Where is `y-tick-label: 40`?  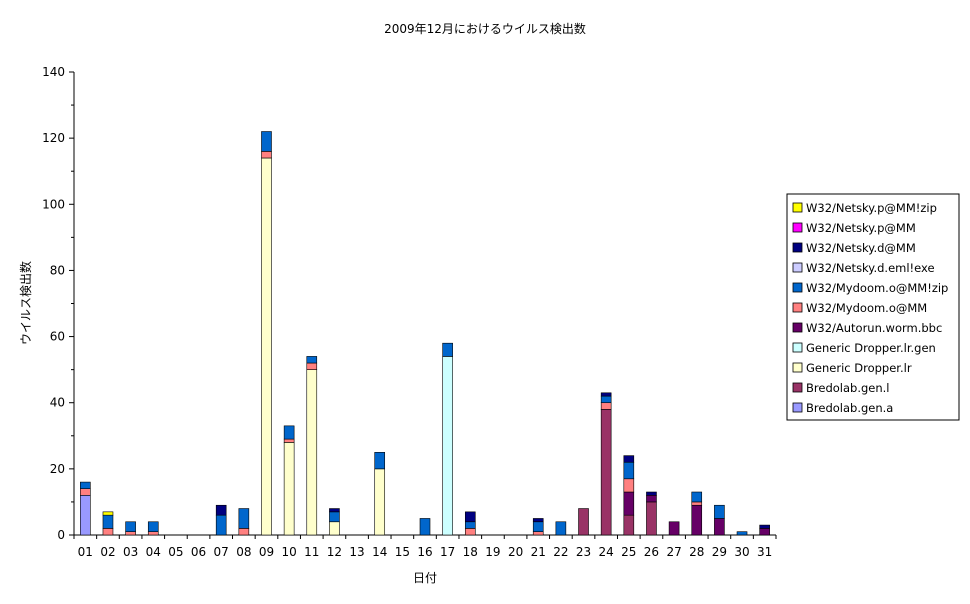
y-tick-label: 40 is located at coordinates (57, 403).